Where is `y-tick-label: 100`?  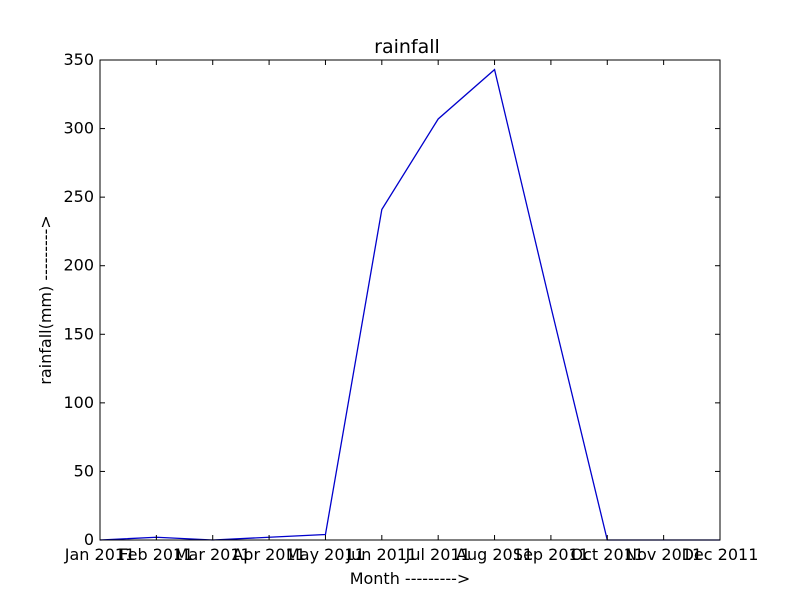 y-tick-label: 100 is located at coordinates (78, 402).